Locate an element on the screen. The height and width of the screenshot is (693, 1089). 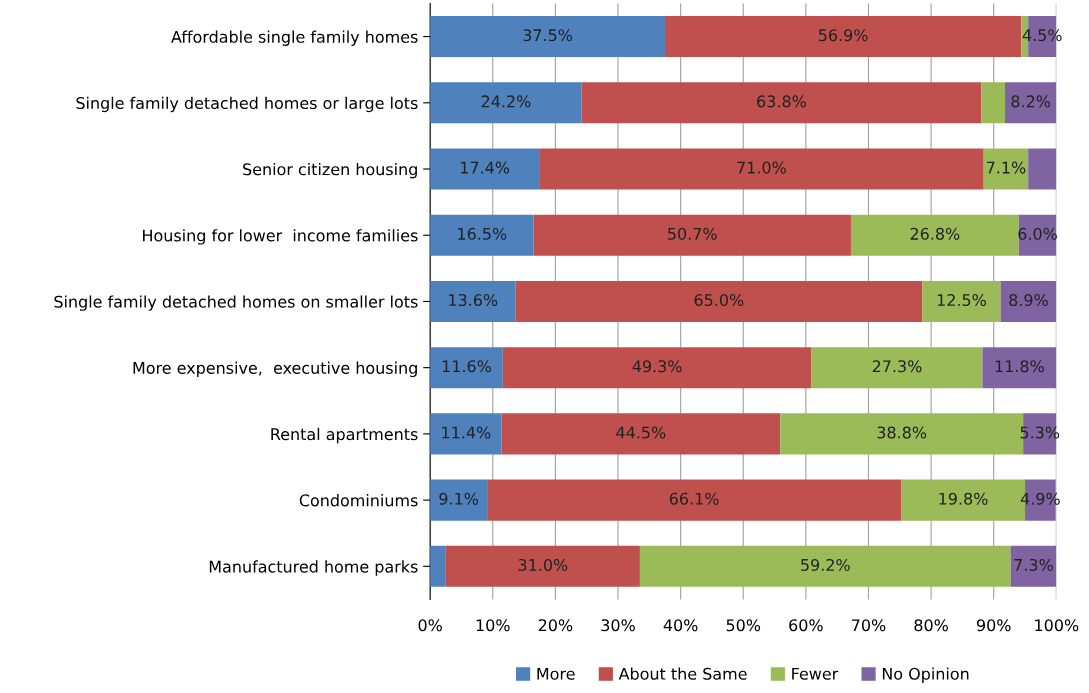
data-label: 11.4% is located at coordinates (466, 432).